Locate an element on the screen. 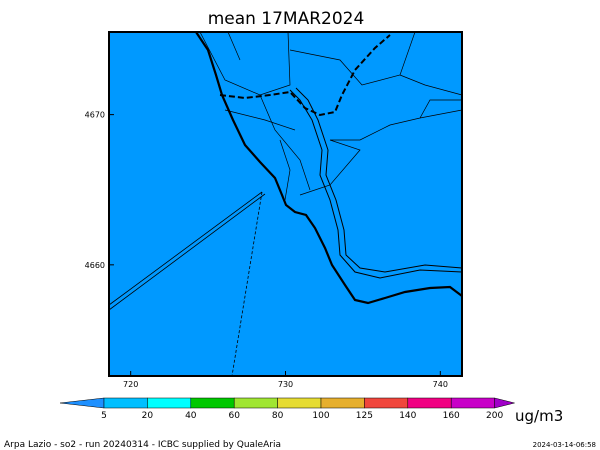  colorbar-label: 80 is located at coordinates (278, 416).